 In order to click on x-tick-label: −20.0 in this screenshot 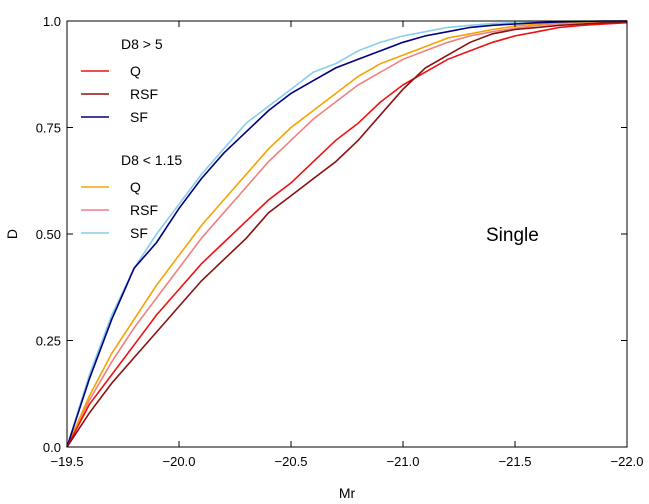, I will do `click(179, 461)`.